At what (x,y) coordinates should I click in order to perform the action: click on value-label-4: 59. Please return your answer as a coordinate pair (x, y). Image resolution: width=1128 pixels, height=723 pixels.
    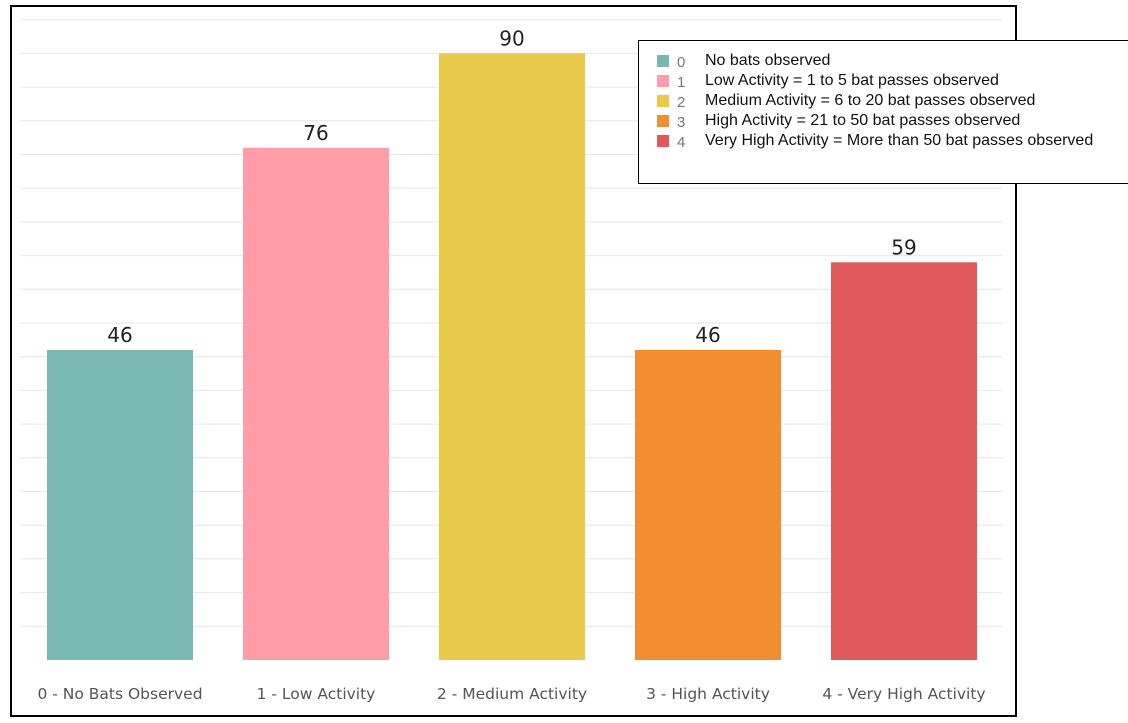
    Looking at the image, I should click on (903, 247).